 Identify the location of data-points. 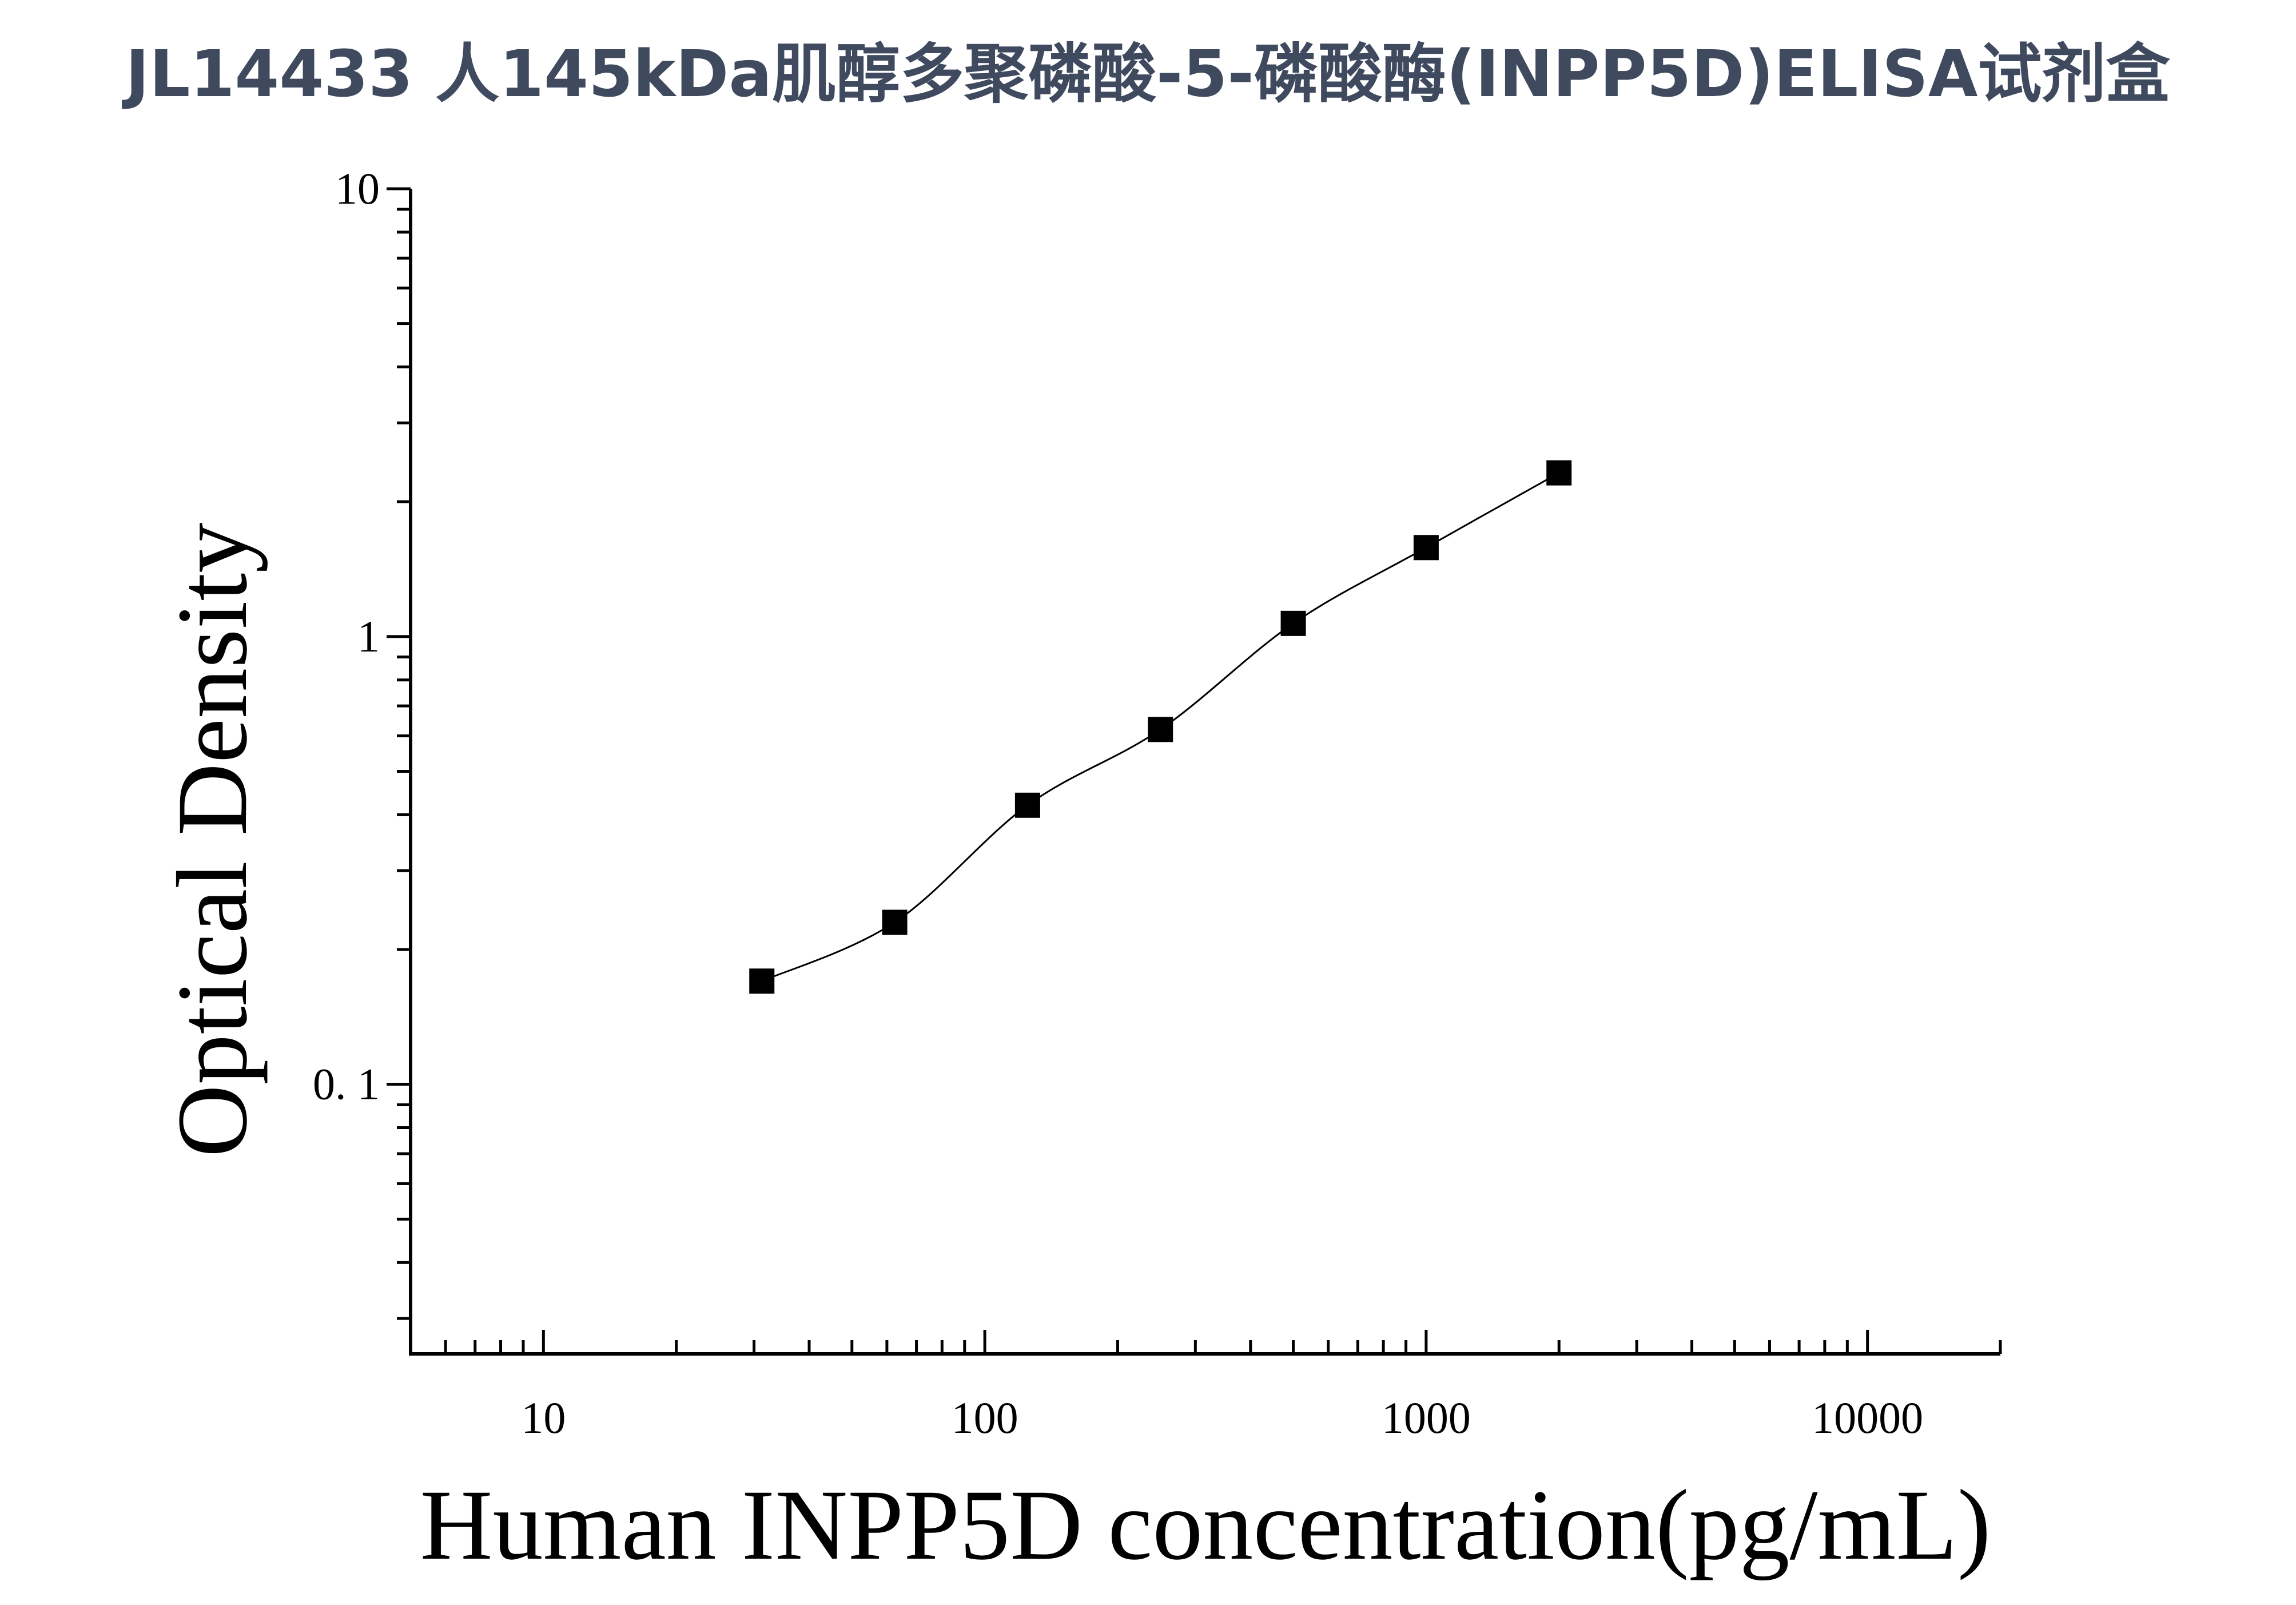
(1161, 727).